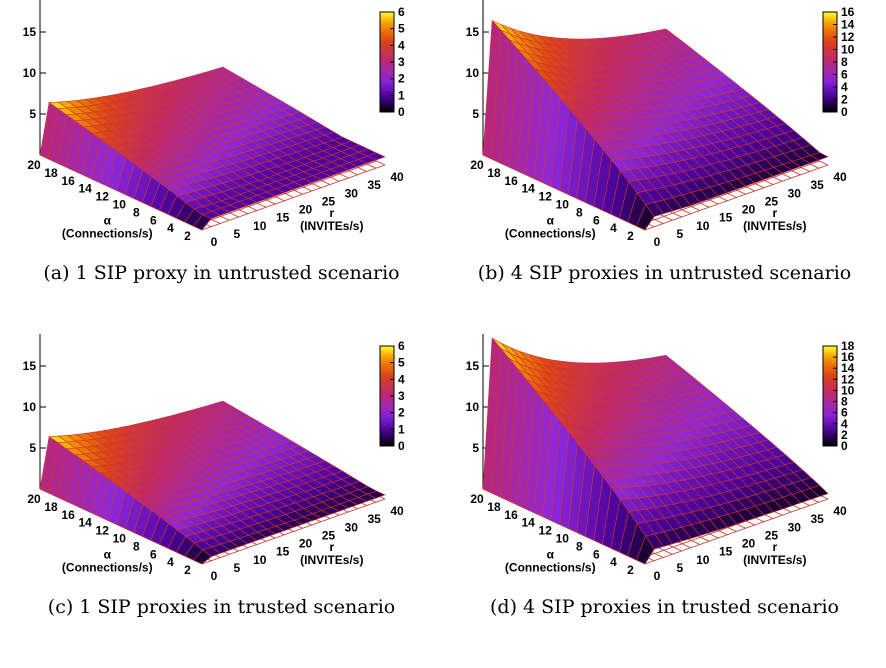 The image size is (886, 668). What do you see at coordinates (401, 62) in the screenshot?
I see `colorbar-tick-label: 3` at bounding box center [401, 62].